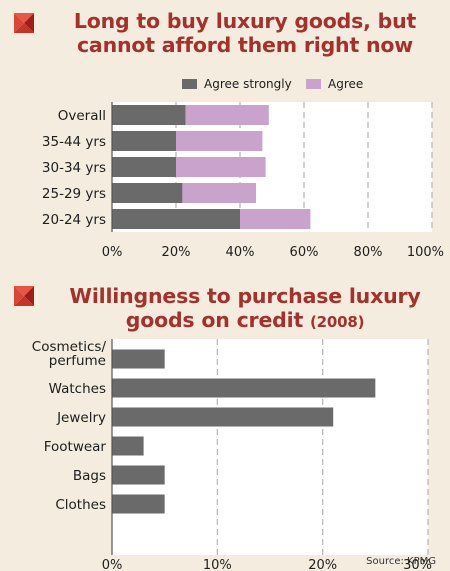 The width and height of the screenshot is (450, 571). Describe the element at coordinates (74, 194) in the screenshot. I see `category-label: 25-29 yrs` at that location.